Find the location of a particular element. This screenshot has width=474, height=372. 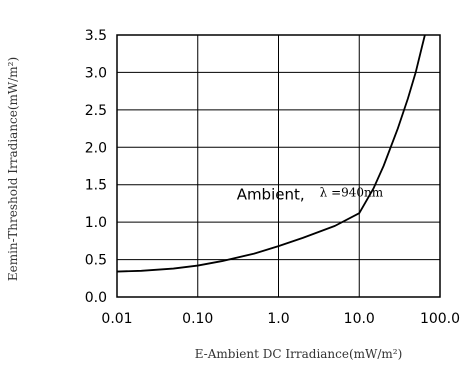

x-tick-label: 10.0 is located at coordinates (359, 319).